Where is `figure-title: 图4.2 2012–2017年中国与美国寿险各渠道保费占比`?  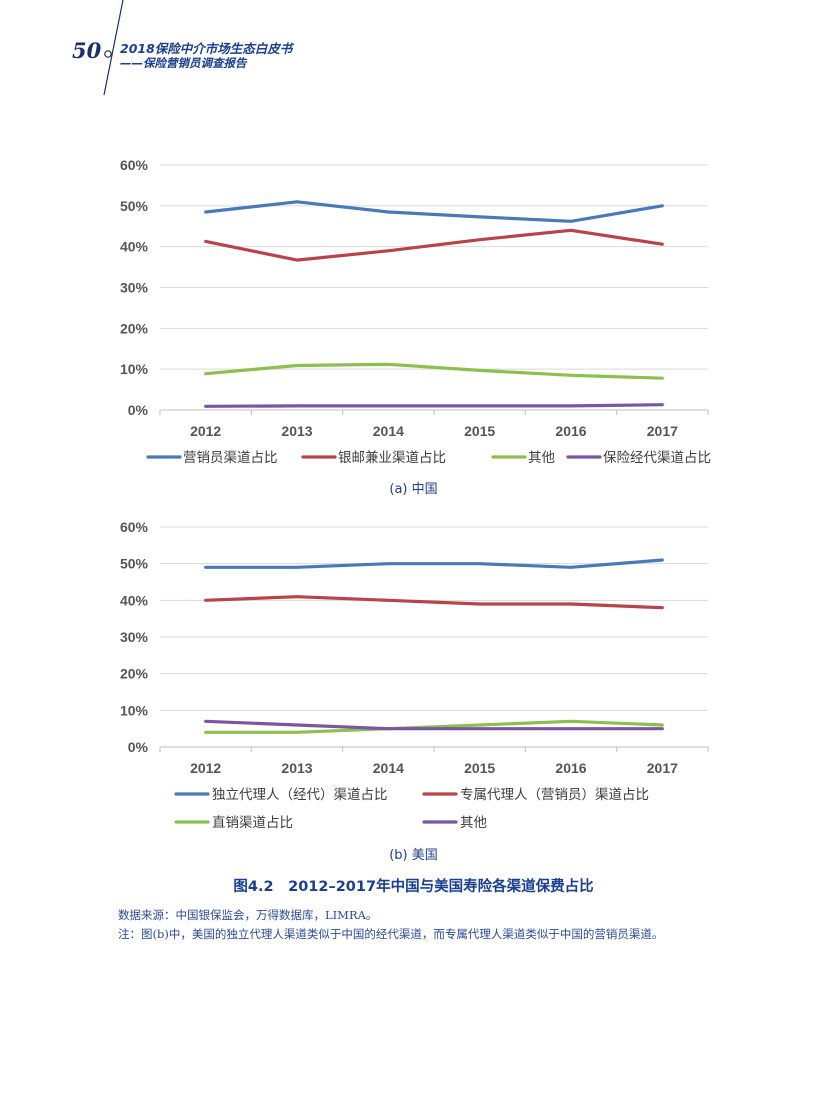
figure-title: 图4.2 2012–2017年中国与美国寿险各渠道保费占比 is located at coordinates (413, 887).